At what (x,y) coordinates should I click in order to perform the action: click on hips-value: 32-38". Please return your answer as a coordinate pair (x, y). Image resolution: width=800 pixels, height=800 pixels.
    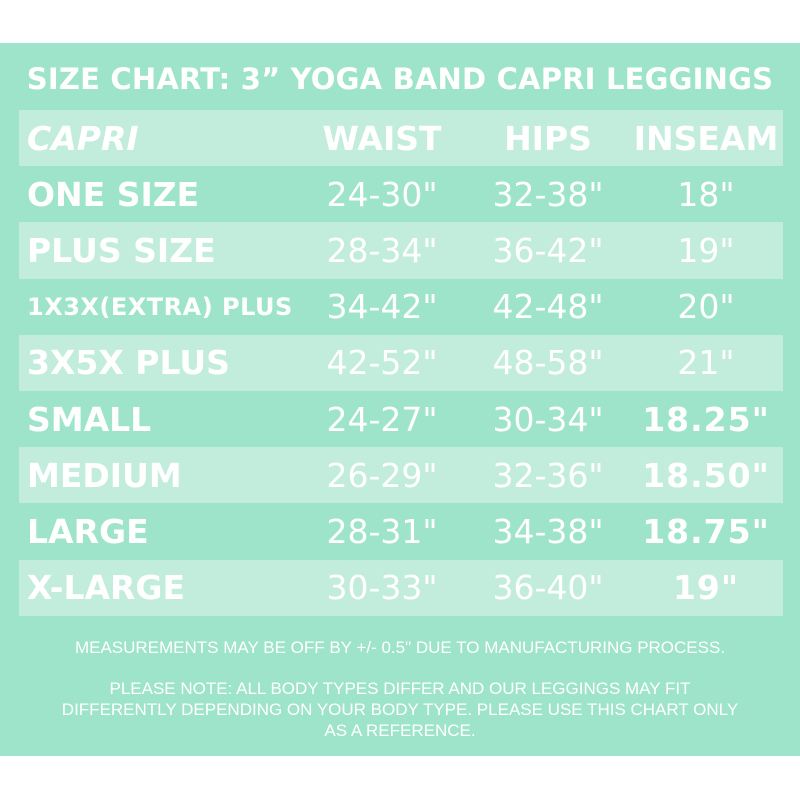
    Looking at the image, I should click on (548, 194).